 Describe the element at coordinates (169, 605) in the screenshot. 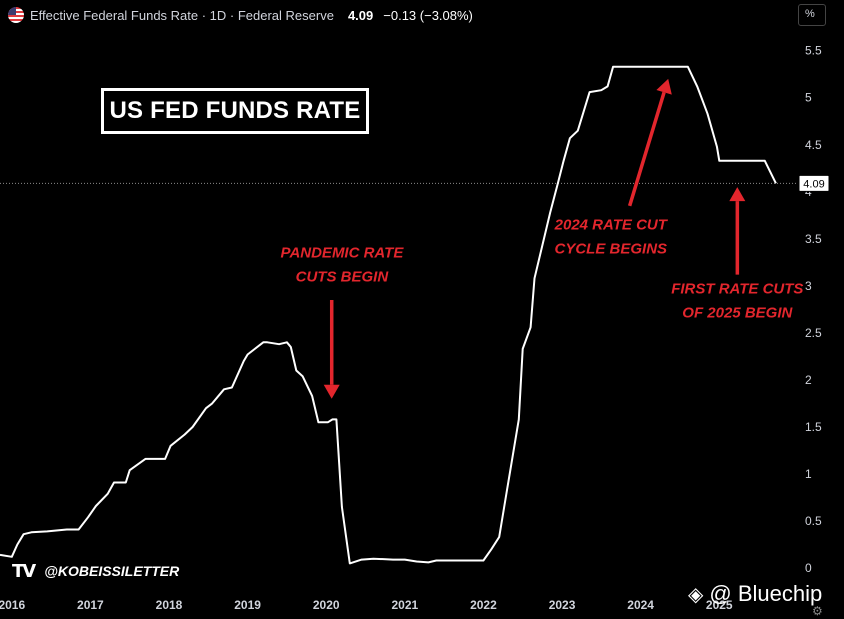

I see `x-tick-label: 2018` at that location.